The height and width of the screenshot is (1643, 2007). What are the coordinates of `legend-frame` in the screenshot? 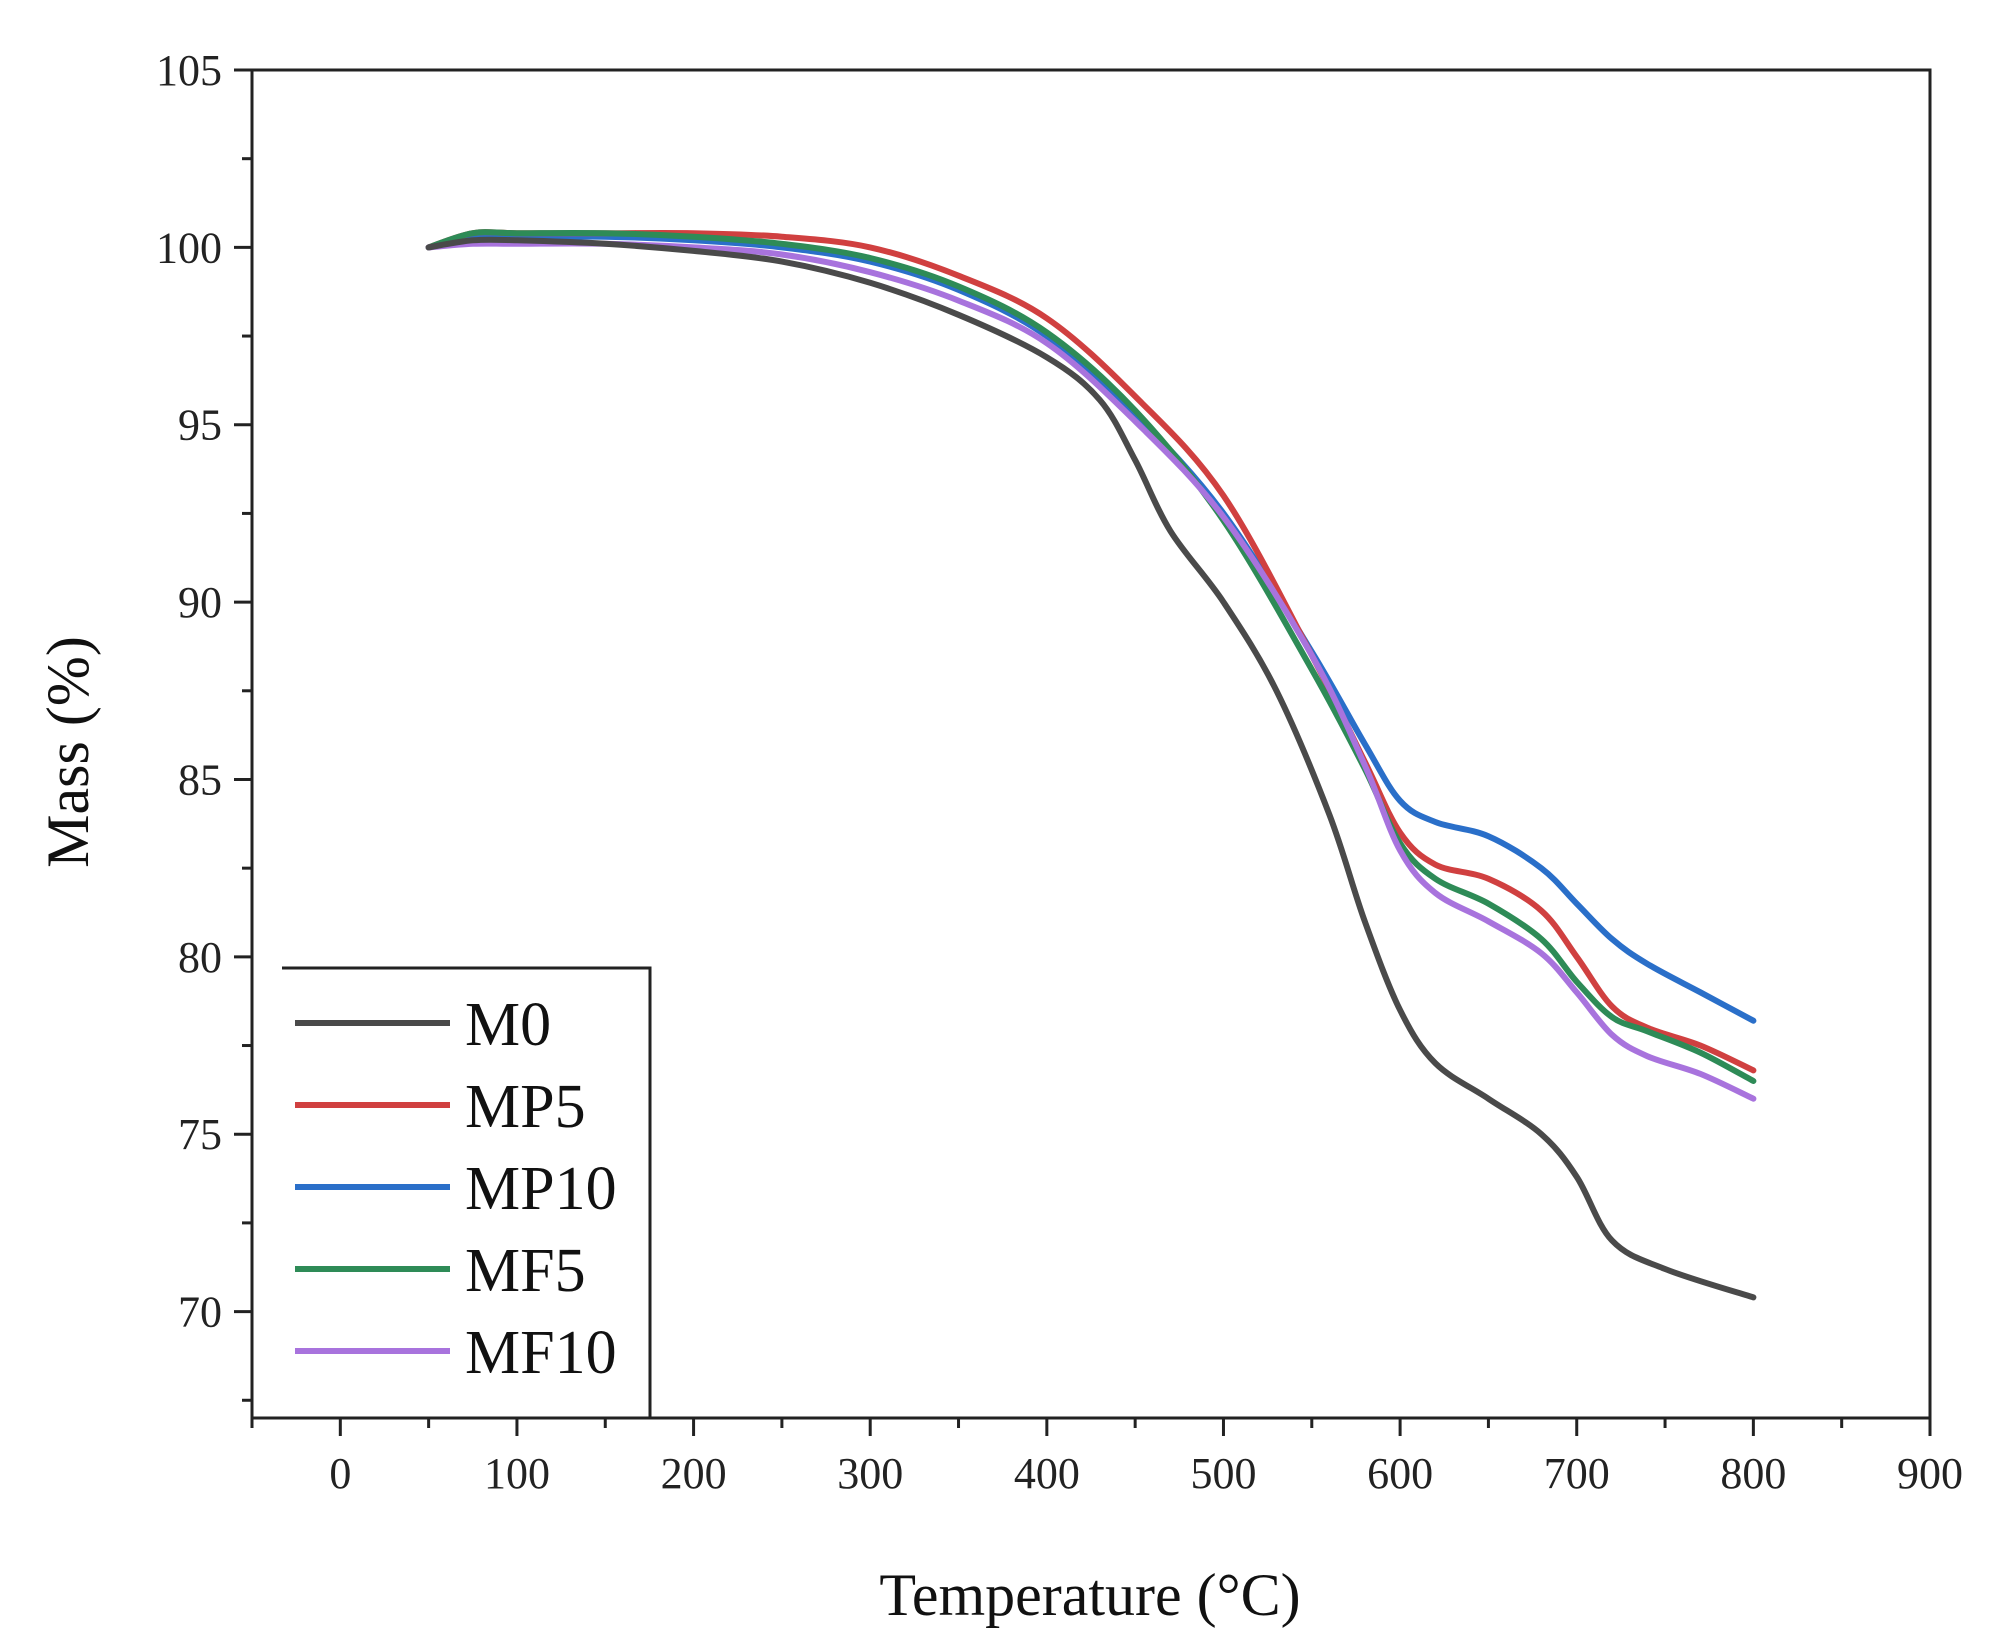 It's located at (467, 1192).